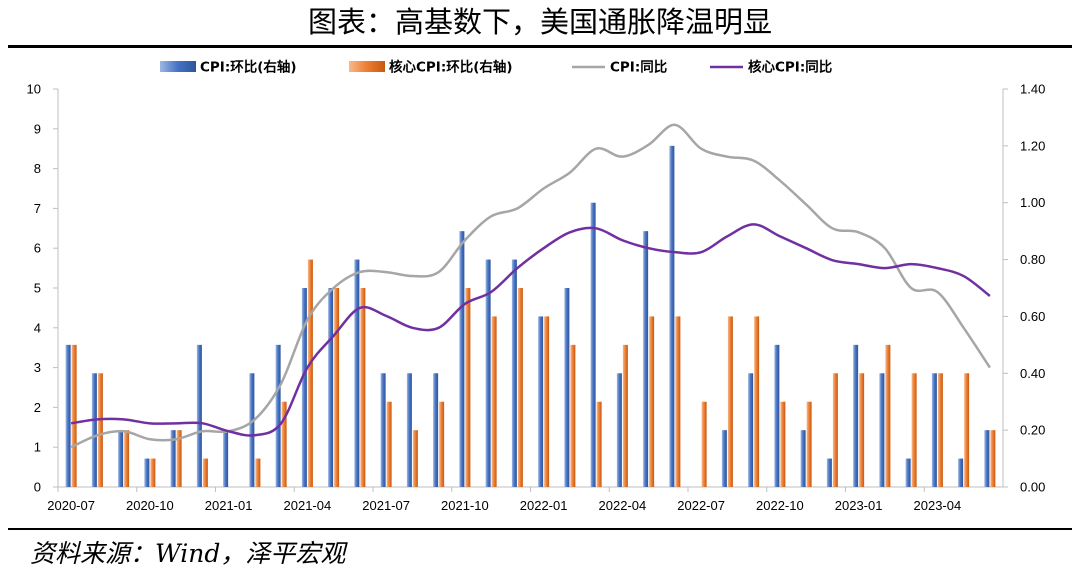 This screenshot has height=575, width=1080. Describe the element at coordinates (1032, 89) in the screenshot. I see `right-tick-label: 1.40` at that location.